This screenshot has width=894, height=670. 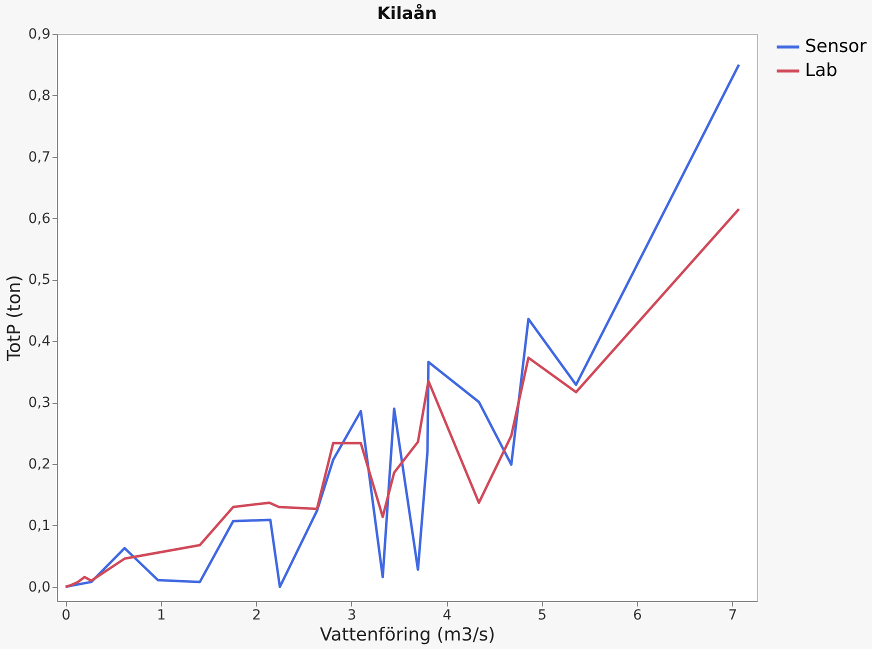 What do you see at coordinates (351, 616) in the screenshot?
I see `x-tick-label: 3` at bounding box center [351, 616].